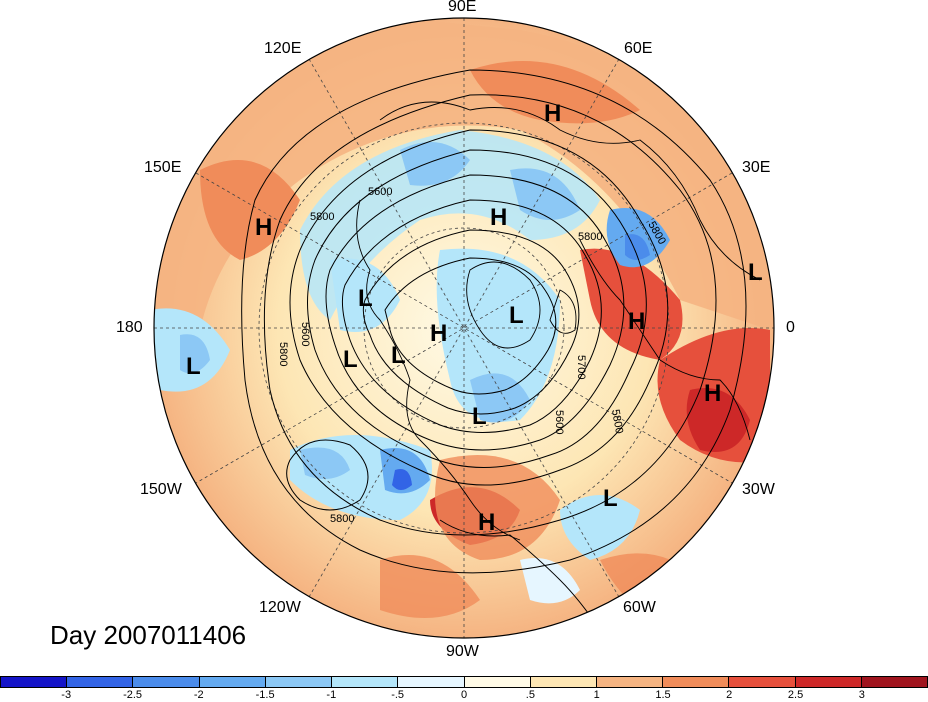 The image size is (928, 702). I want to click on colorbar-tick-label: -2, so click(198, 695).